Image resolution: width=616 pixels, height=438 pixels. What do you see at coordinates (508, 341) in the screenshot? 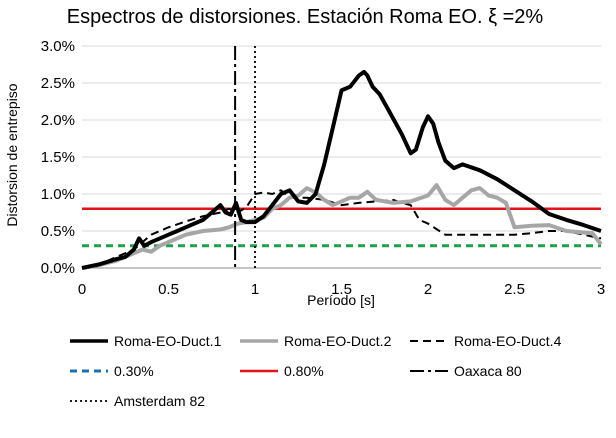
I see `legend-label-roma-eo-duct-4: Roma-EO-Duct.4` at bounding box center [508, 341].